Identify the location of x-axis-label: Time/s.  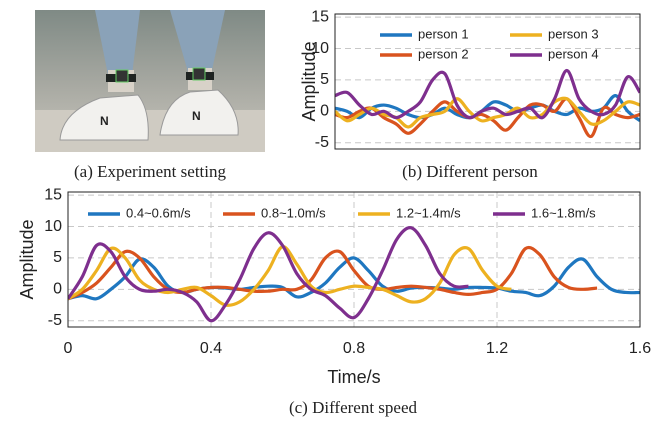
(353, 377).